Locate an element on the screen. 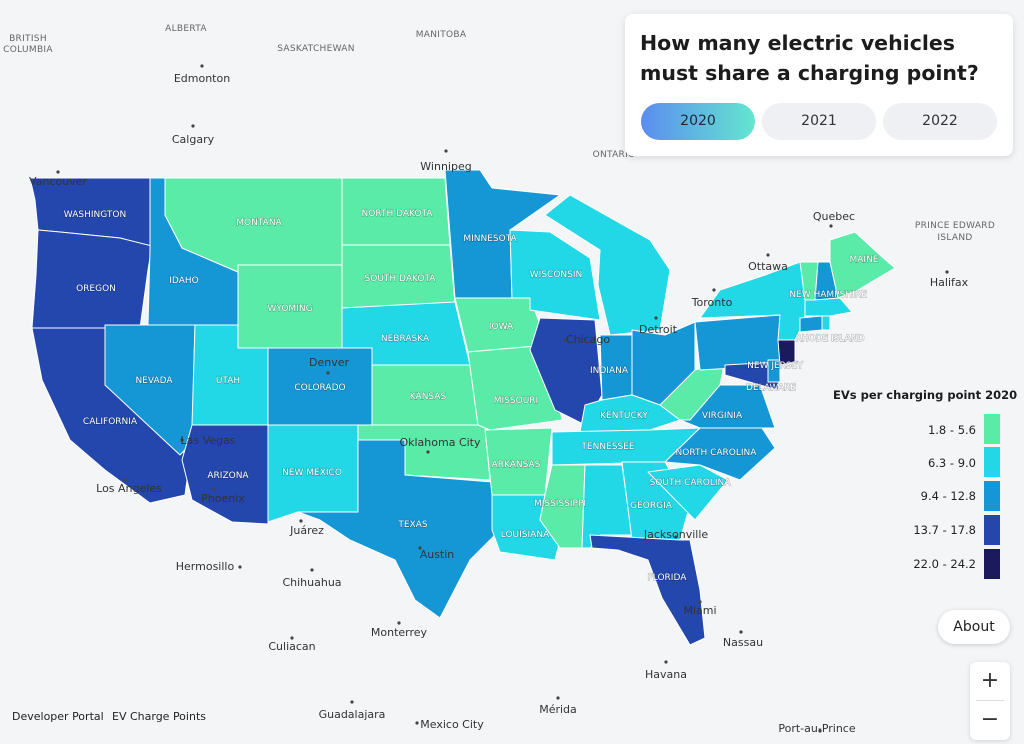 Image resolution: width=1024 pixels, height=744 pixels. state-pennsylvania is located at coordinates (740, 342).